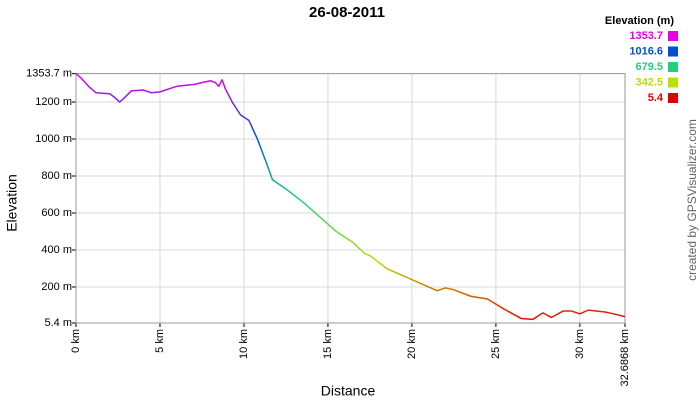 The height and width of the screenshot is (400, 700). I want to click on y-tick-label: 800 m, so click(56, 176).